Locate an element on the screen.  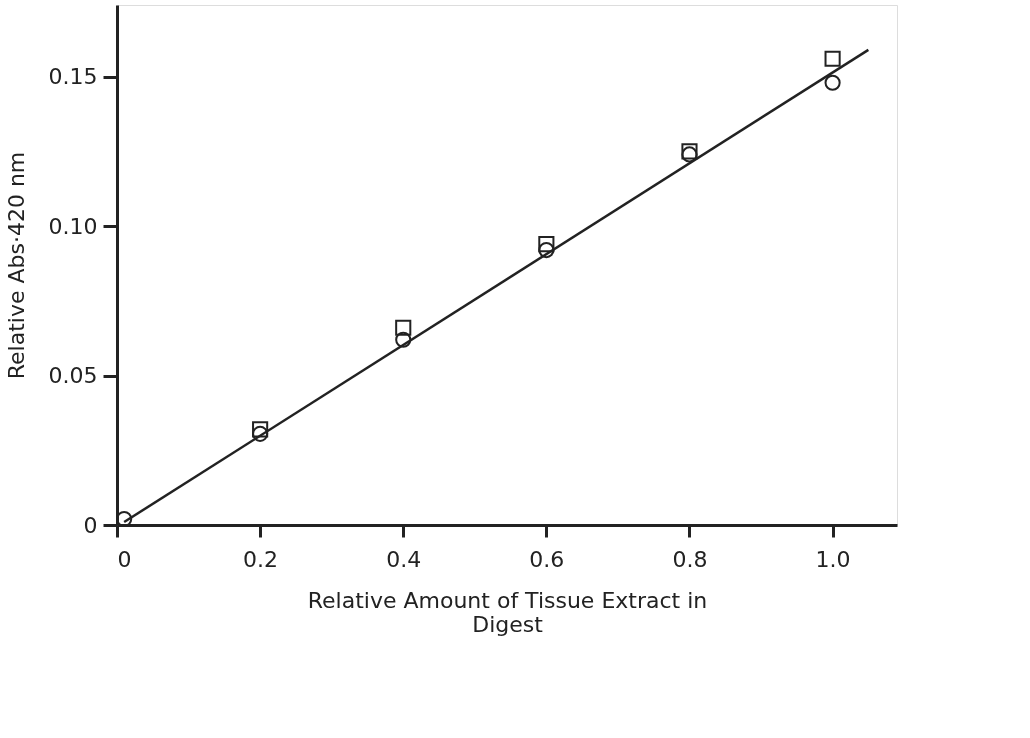
x-tick-label: 0 is located at coordinates (124, 559).